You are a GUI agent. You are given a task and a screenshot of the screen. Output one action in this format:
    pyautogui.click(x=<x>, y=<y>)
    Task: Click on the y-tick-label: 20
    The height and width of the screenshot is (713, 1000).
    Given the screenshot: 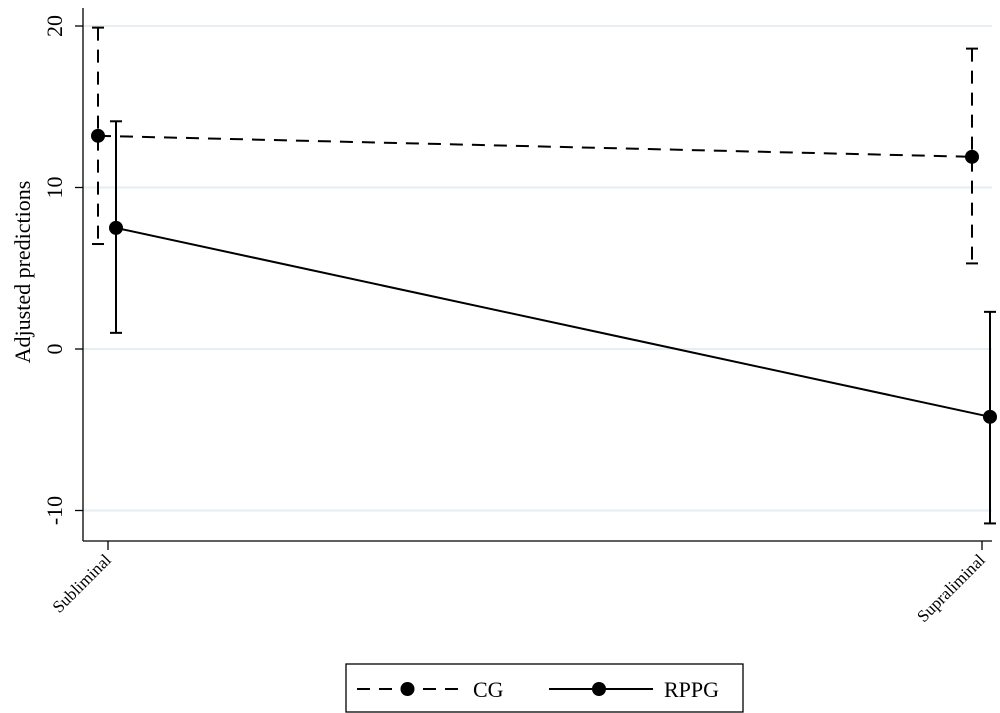 What is the action you would take?
    pyautogui.click(x=54, y=26)
    